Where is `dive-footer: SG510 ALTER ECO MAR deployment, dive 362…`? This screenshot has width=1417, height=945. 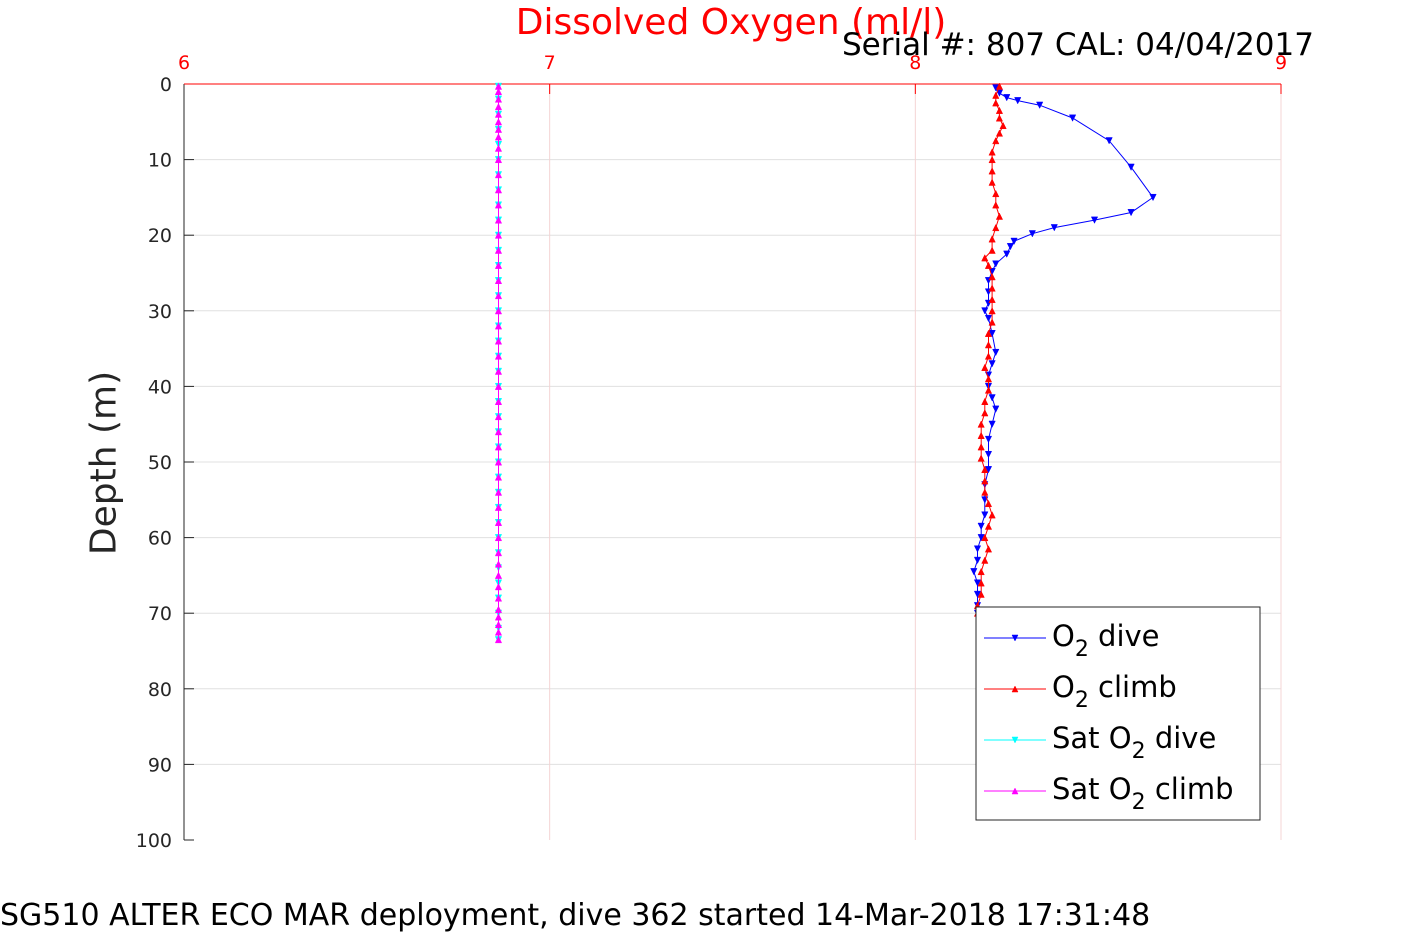
dive-footer: SG510 ALTER ECO MAR deployment, dive 362… is located at coordinates (575, 915).